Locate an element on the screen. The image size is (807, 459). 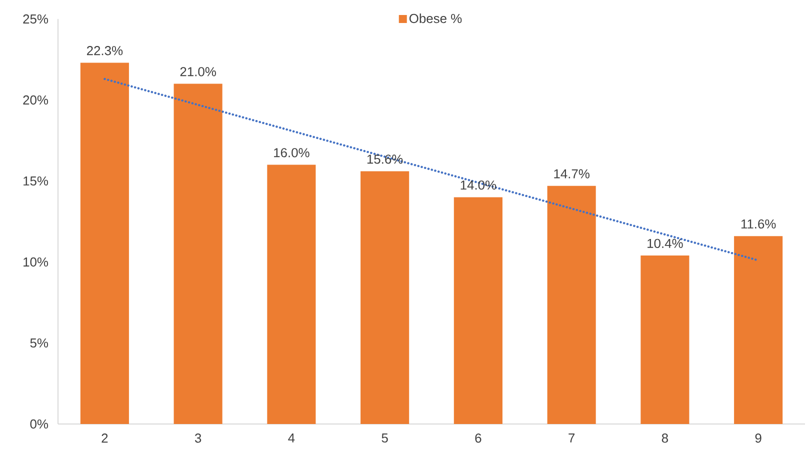
x-tick-label: 8 is located at coordinates (665, 438).